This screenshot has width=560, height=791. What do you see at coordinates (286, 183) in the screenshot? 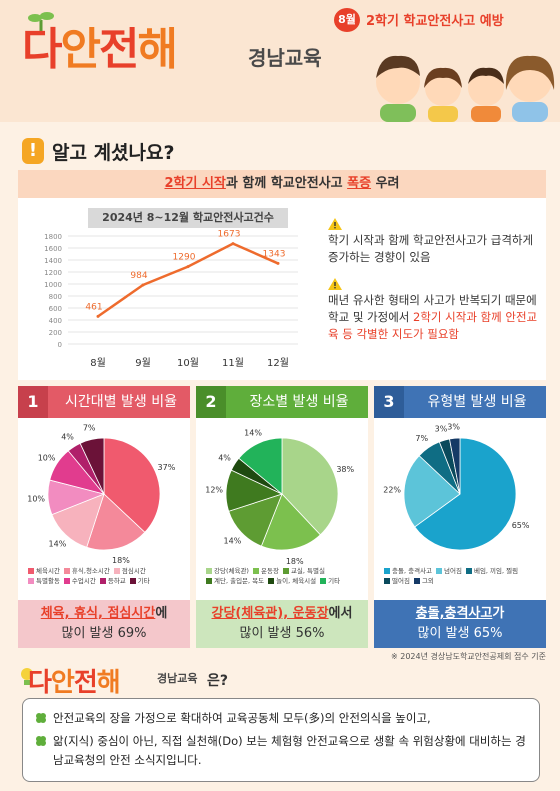
I see `banner-text: 과 함께 학교안전사고` at bounding box center [286, 183].